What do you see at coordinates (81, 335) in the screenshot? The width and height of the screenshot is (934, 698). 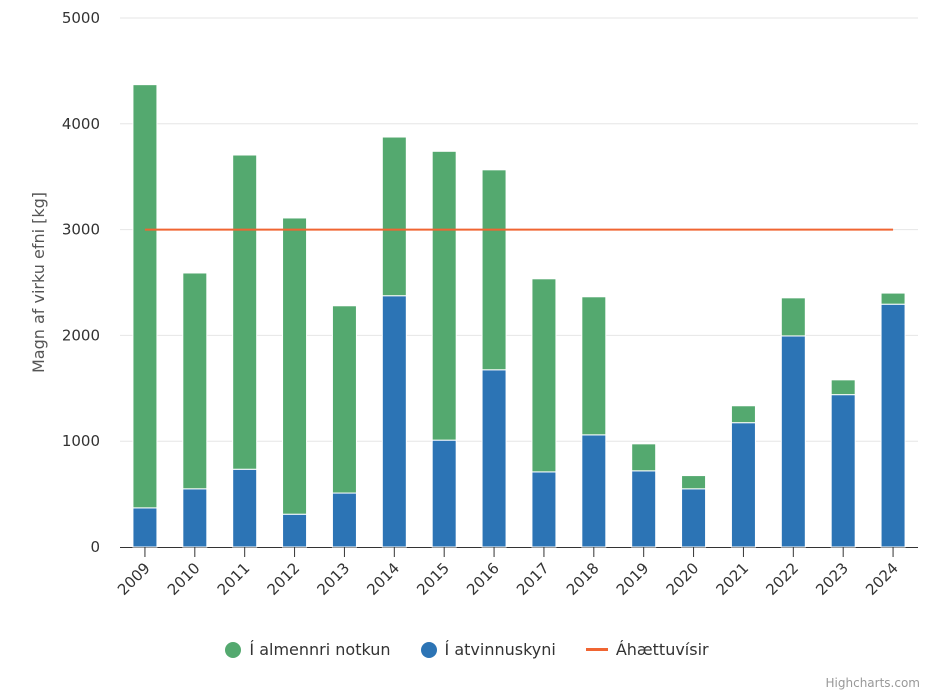 I see `y-tick-label: 2000` at bounding box center [81, 335].